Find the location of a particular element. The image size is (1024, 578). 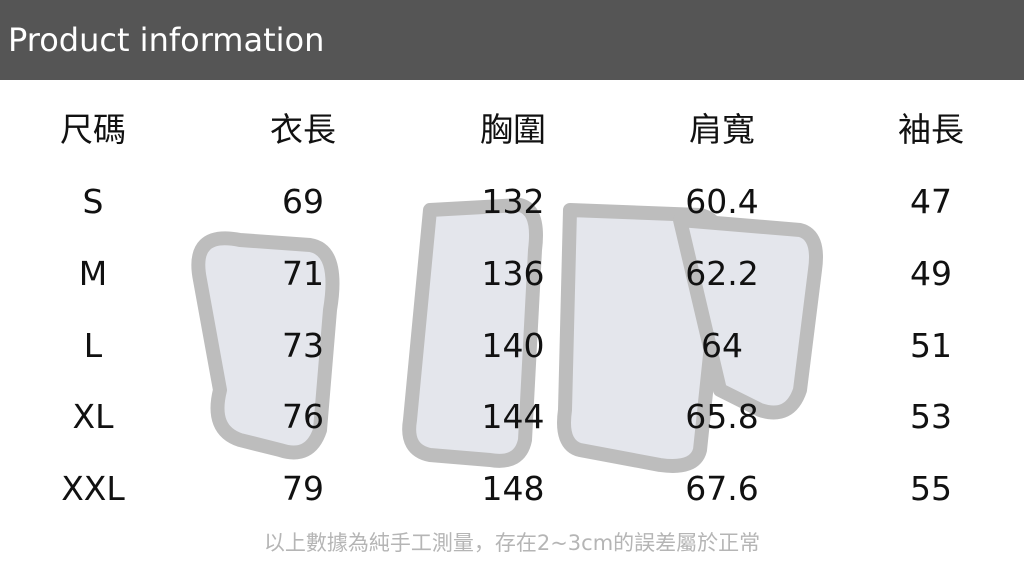

table-cell: L is located at coordinates (93, 345).